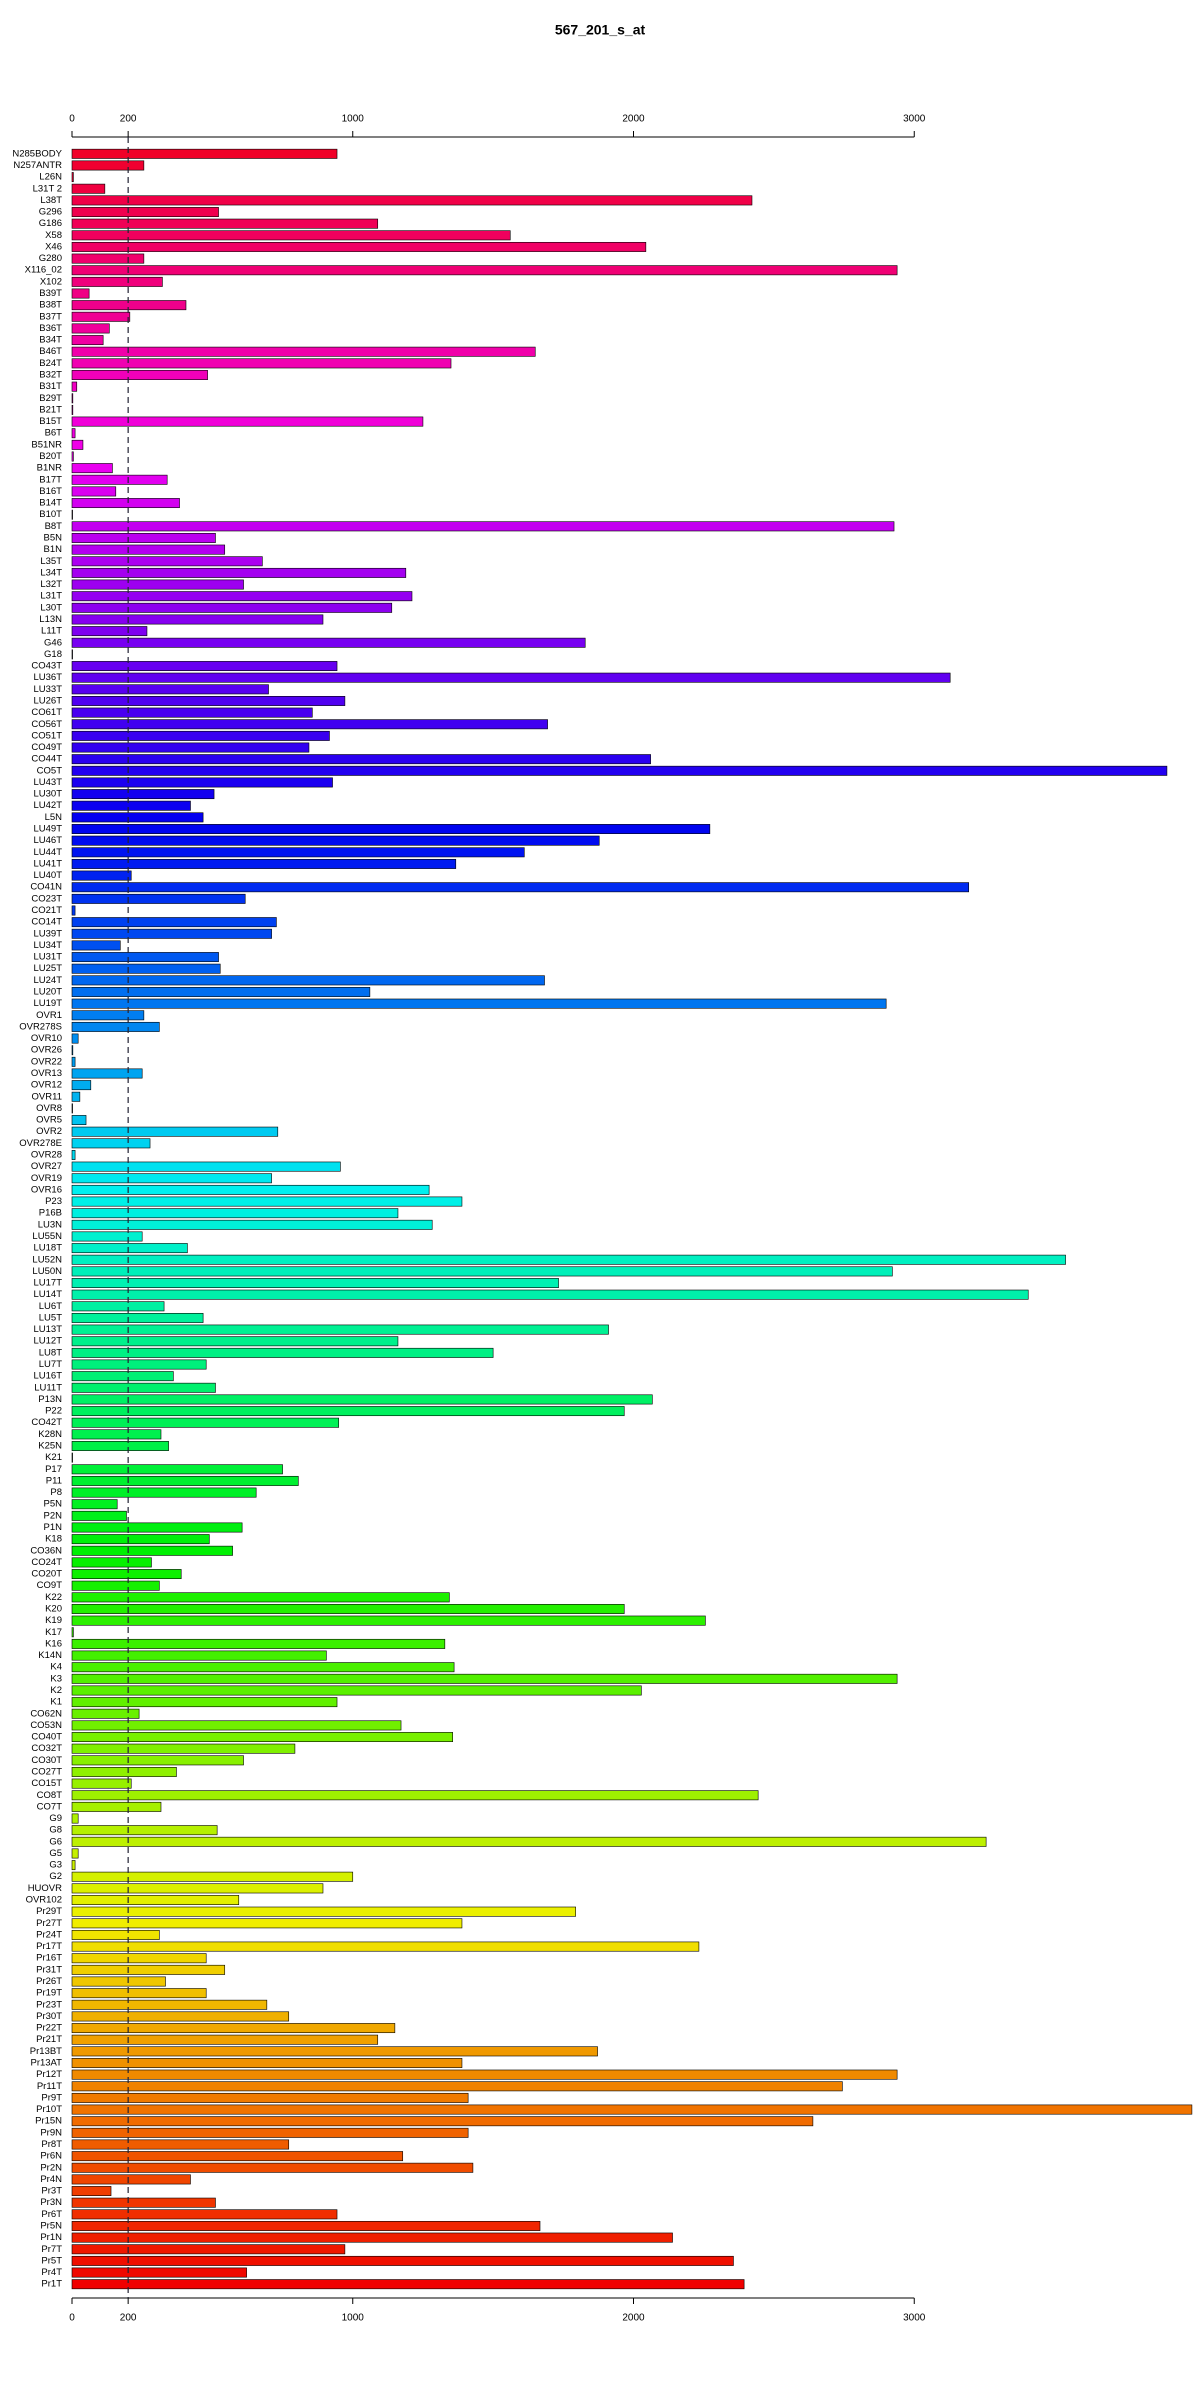 The image size is (1200, 2405). Describe the element at coordinates (49, 1131) in the screenshot. I see `category-label: OVR2` at that location.